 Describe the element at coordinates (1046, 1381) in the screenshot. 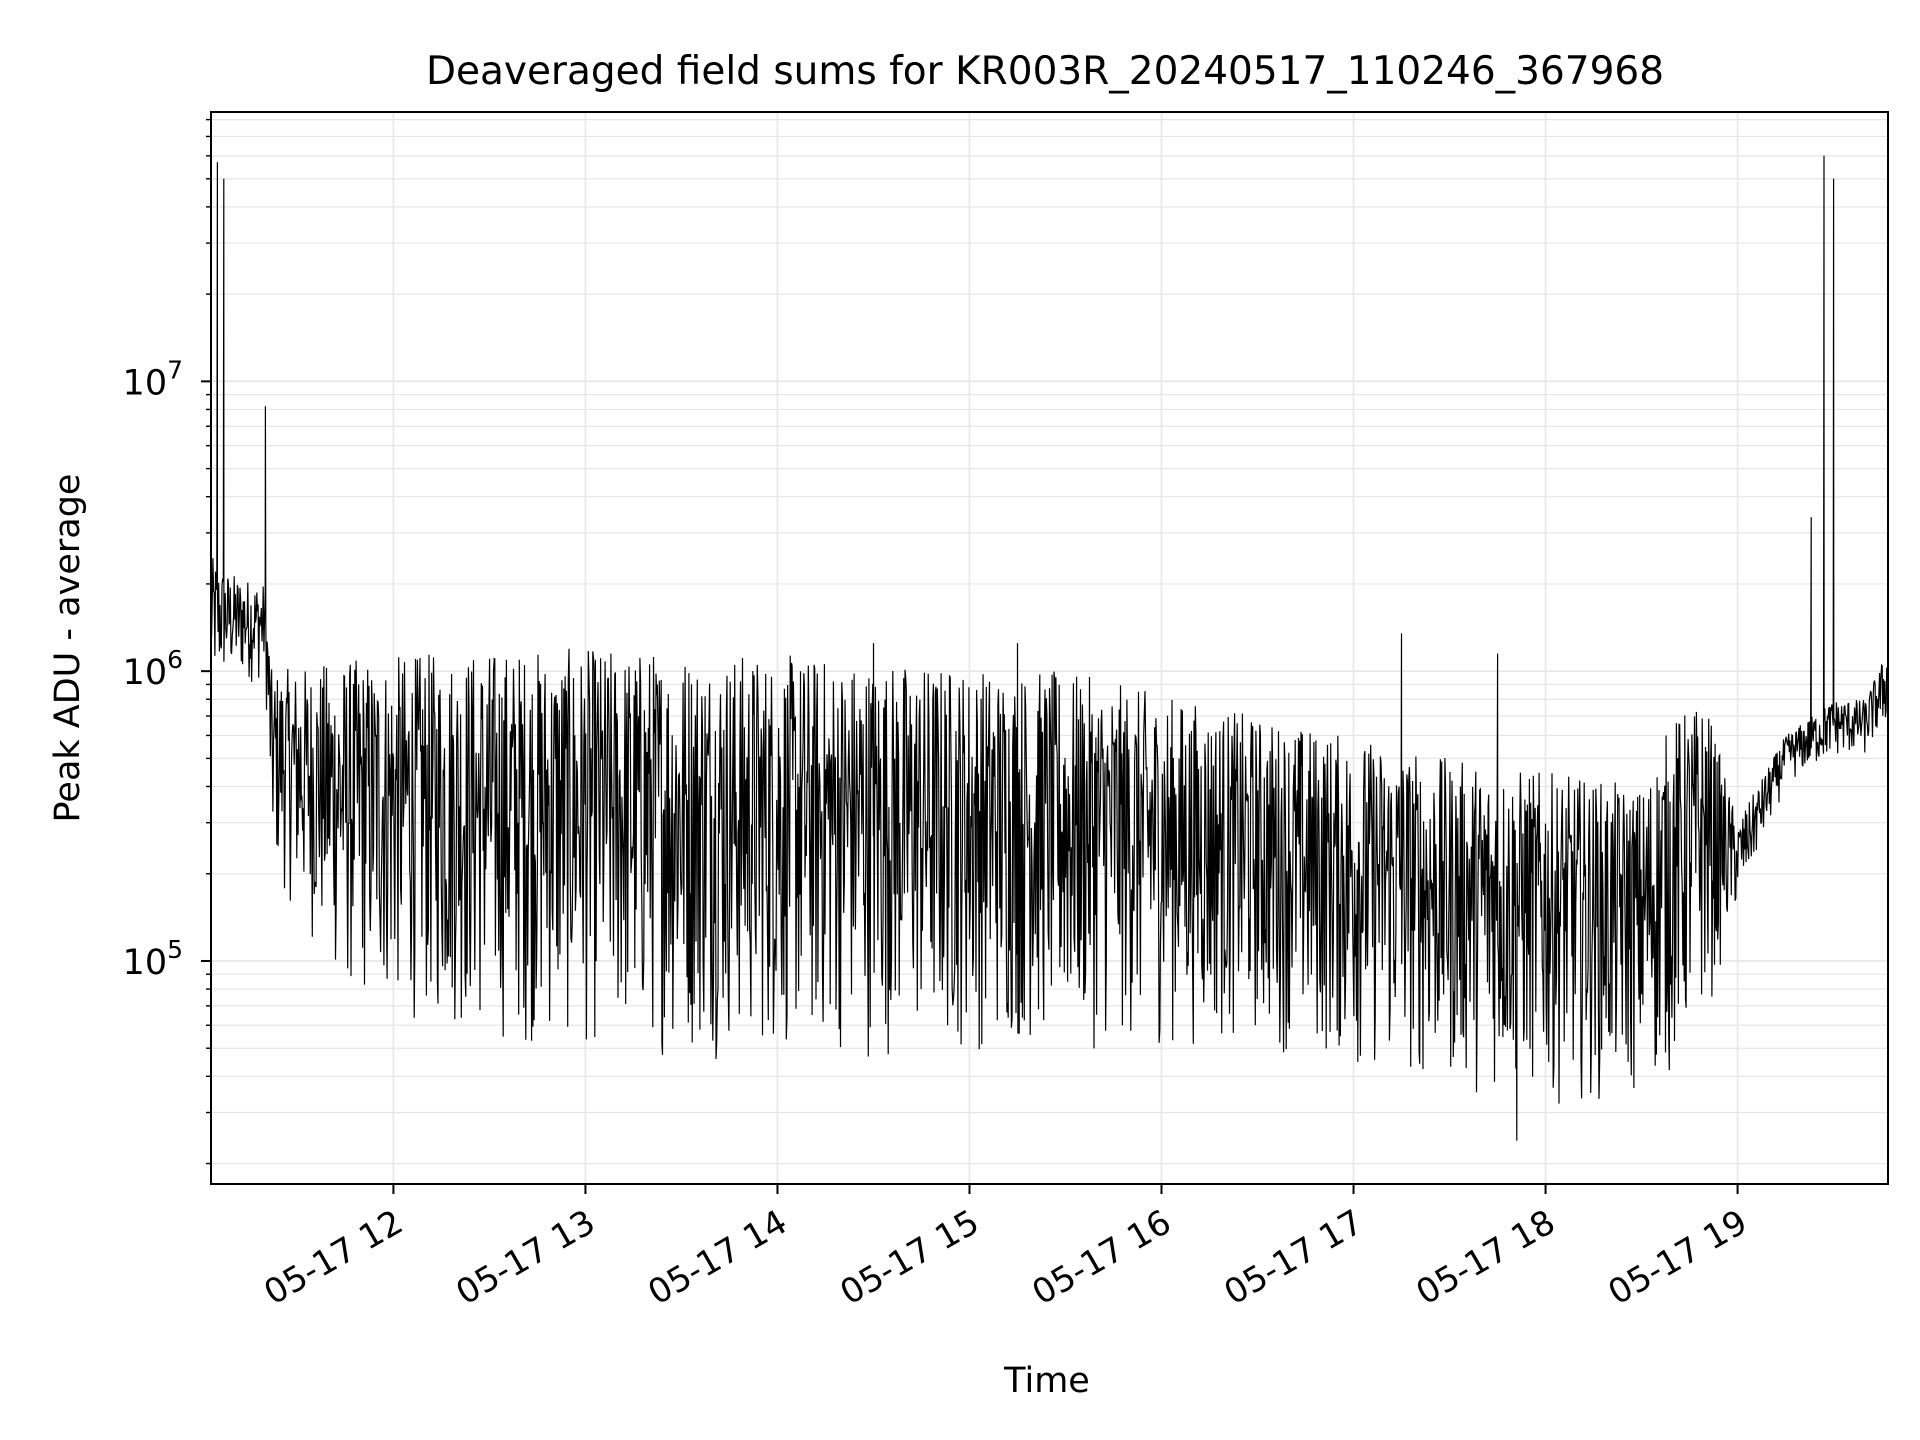

I see `x-axis-label: Time` at that location.